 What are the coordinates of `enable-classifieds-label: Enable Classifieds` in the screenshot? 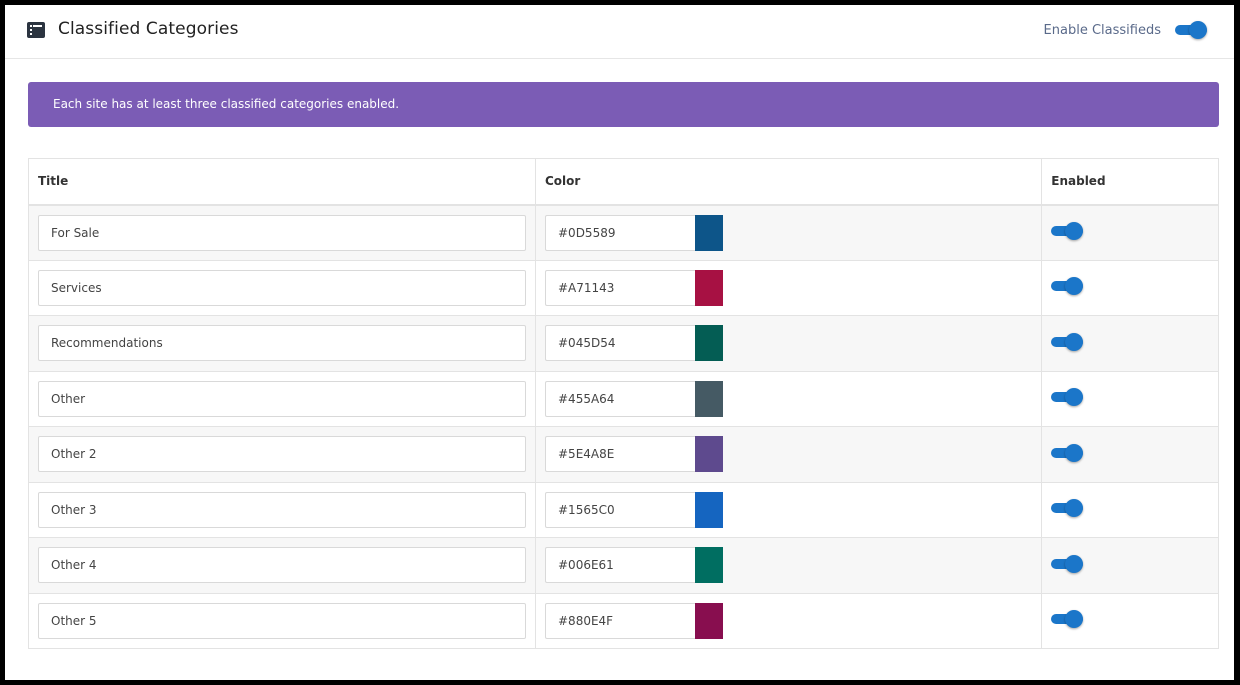 It's located at (1102, 30).